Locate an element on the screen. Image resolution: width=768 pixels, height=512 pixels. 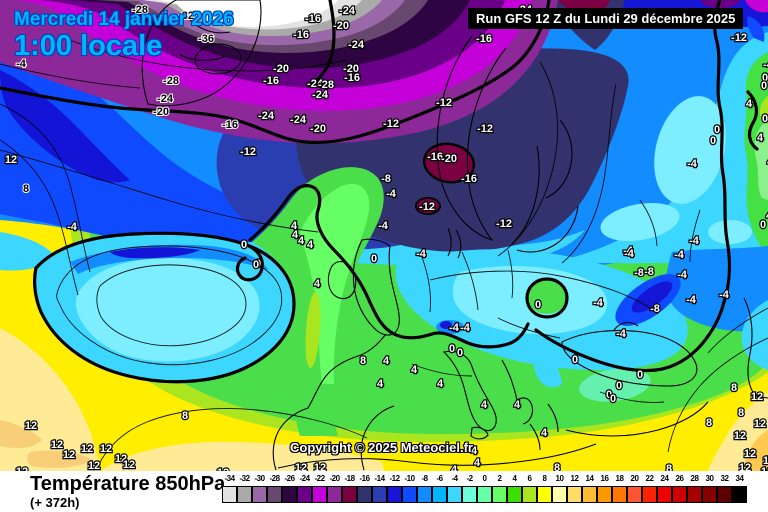
legend-tick-label: 32 is located at coordinates (724, 478).